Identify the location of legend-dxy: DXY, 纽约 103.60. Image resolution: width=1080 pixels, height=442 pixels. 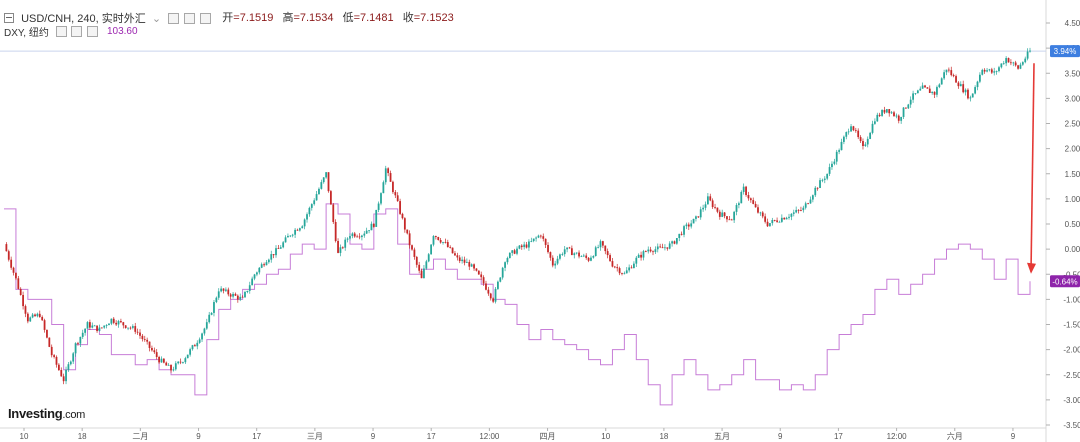
(71, 31).